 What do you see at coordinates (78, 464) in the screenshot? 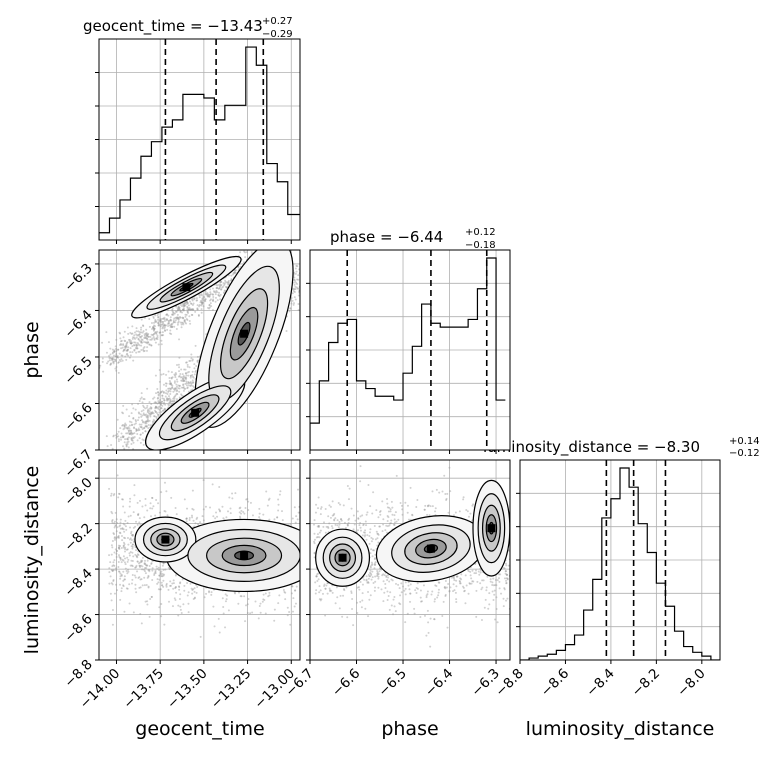
I see `panel-phase-vs-geocent-time-ytick-label-0: −6.7` at bounding box center [78, 464].